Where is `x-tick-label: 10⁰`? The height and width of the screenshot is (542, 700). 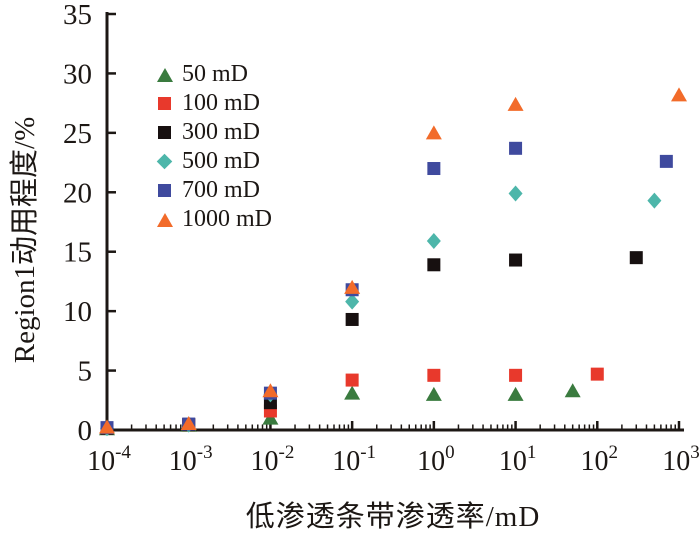
x-tick-label: 10⁰ is located at coordinates (436, 459).